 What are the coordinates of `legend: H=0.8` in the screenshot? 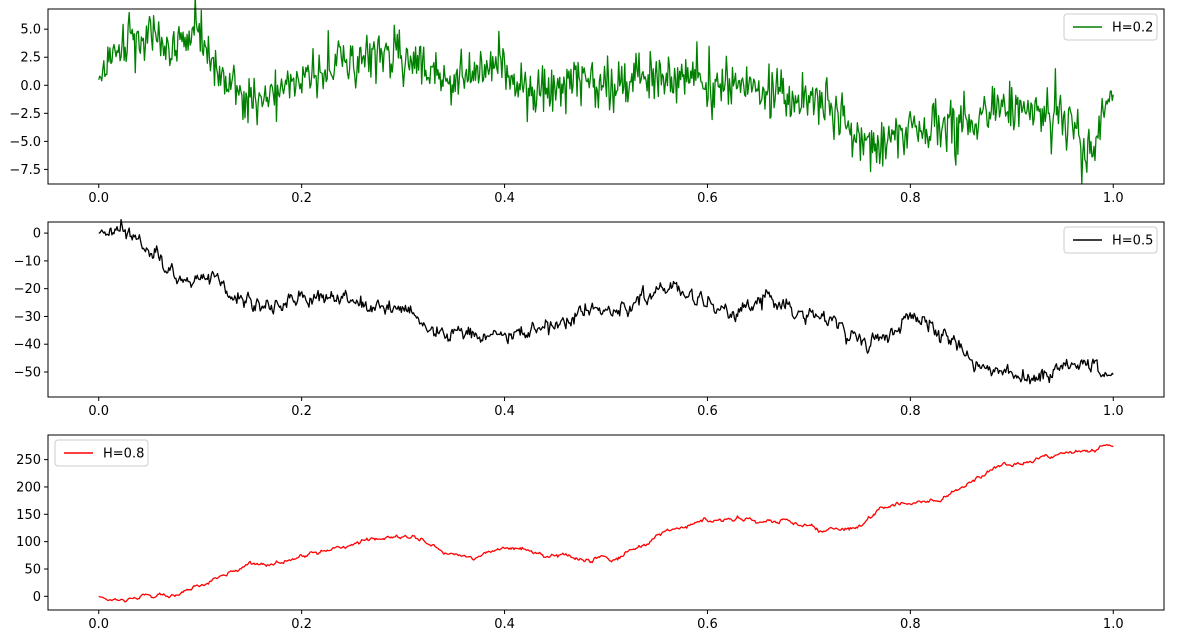 It's located at (101, 453).